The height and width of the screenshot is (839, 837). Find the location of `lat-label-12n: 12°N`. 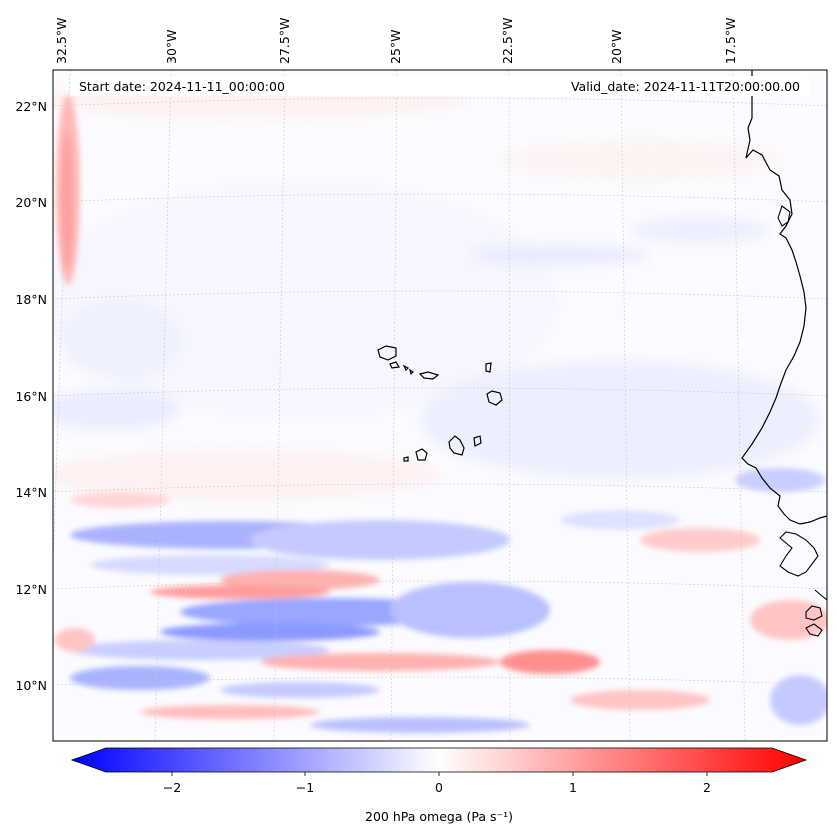

lat-label-12n: 12°N is located at coordinates (31, 589).